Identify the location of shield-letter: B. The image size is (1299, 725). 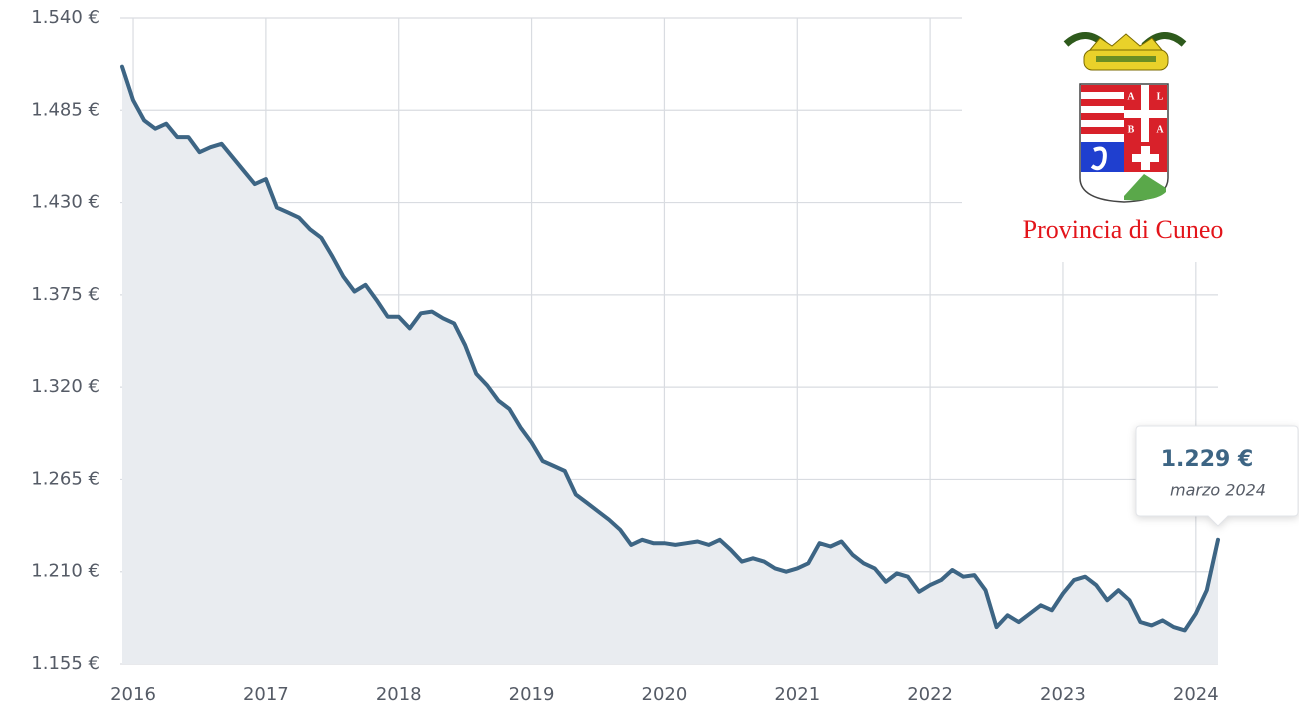
(1131, 129).